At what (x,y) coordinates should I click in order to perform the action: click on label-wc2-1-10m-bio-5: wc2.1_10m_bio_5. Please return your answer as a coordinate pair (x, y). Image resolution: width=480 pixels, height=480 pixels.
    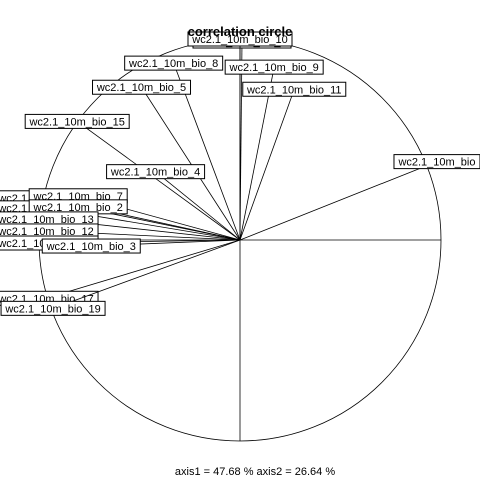
    Looking at the image, I should click on (141, 88).